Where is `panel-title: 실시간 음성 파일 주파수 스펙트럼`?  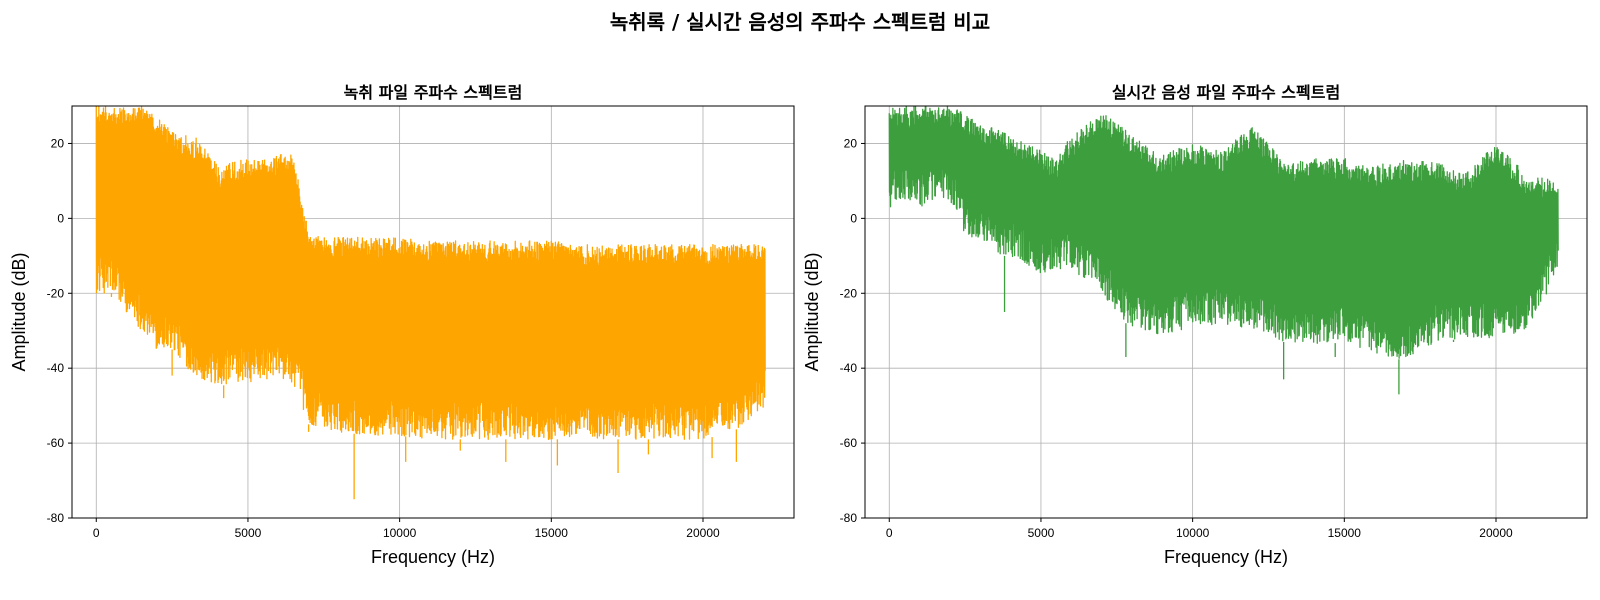 panel-title: 실시간 음성 파일 주파수 스펙트럼 is located at coordinates (1226, 92).